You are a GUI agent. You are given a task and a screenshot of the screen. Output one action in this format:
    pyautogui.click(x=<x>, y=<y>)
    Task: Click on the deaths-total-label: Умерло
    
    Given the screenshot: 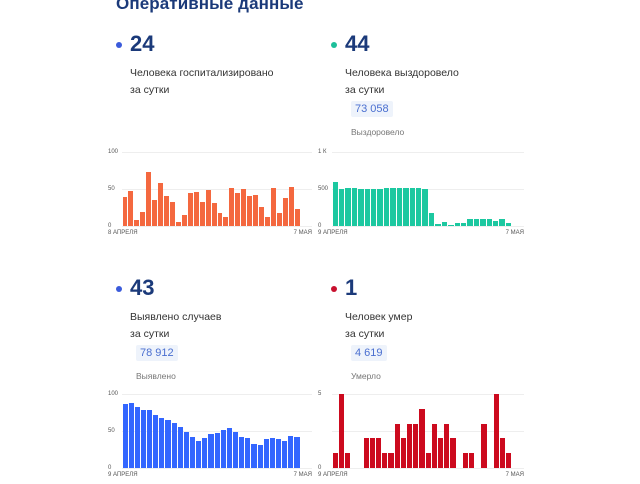 What is the action you would take?
    pyautogui.click(x=366, y=376)
    